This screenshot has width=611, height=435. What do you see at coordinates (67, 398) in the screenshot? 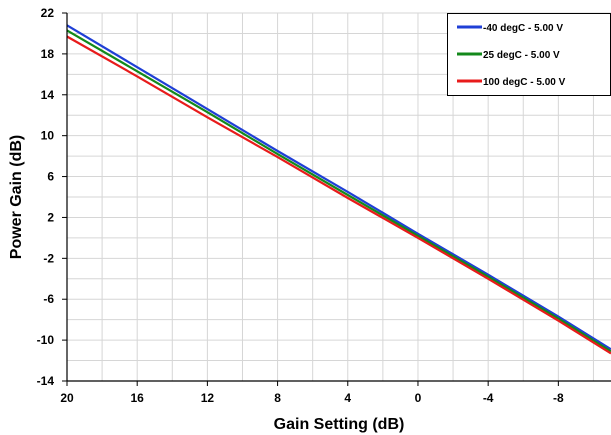
I see `x-tick-label: 20` at bounding box center [67, 398].